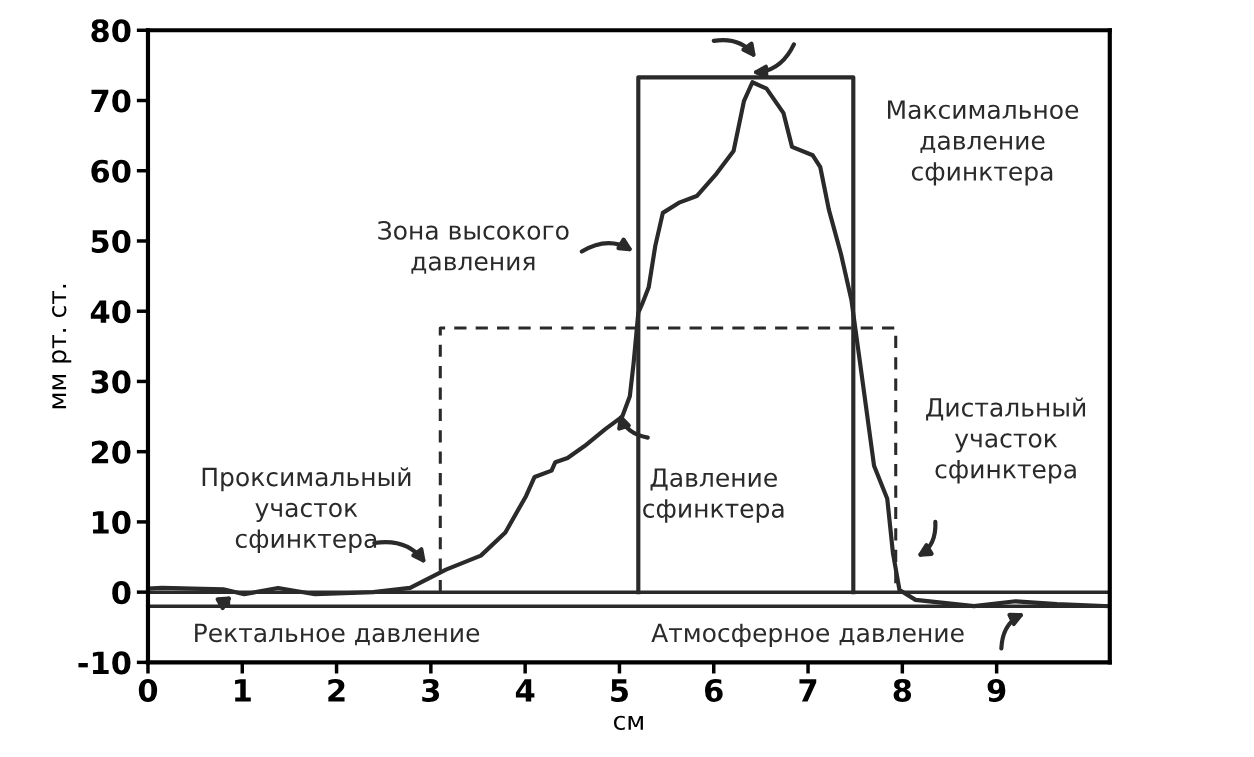 The width and height of the screenshot is (1254, 757). What do you see at coordinates (111, 101) in the screenshot?
I see `y-tick-label: 70` at bounding box center [111, 101].